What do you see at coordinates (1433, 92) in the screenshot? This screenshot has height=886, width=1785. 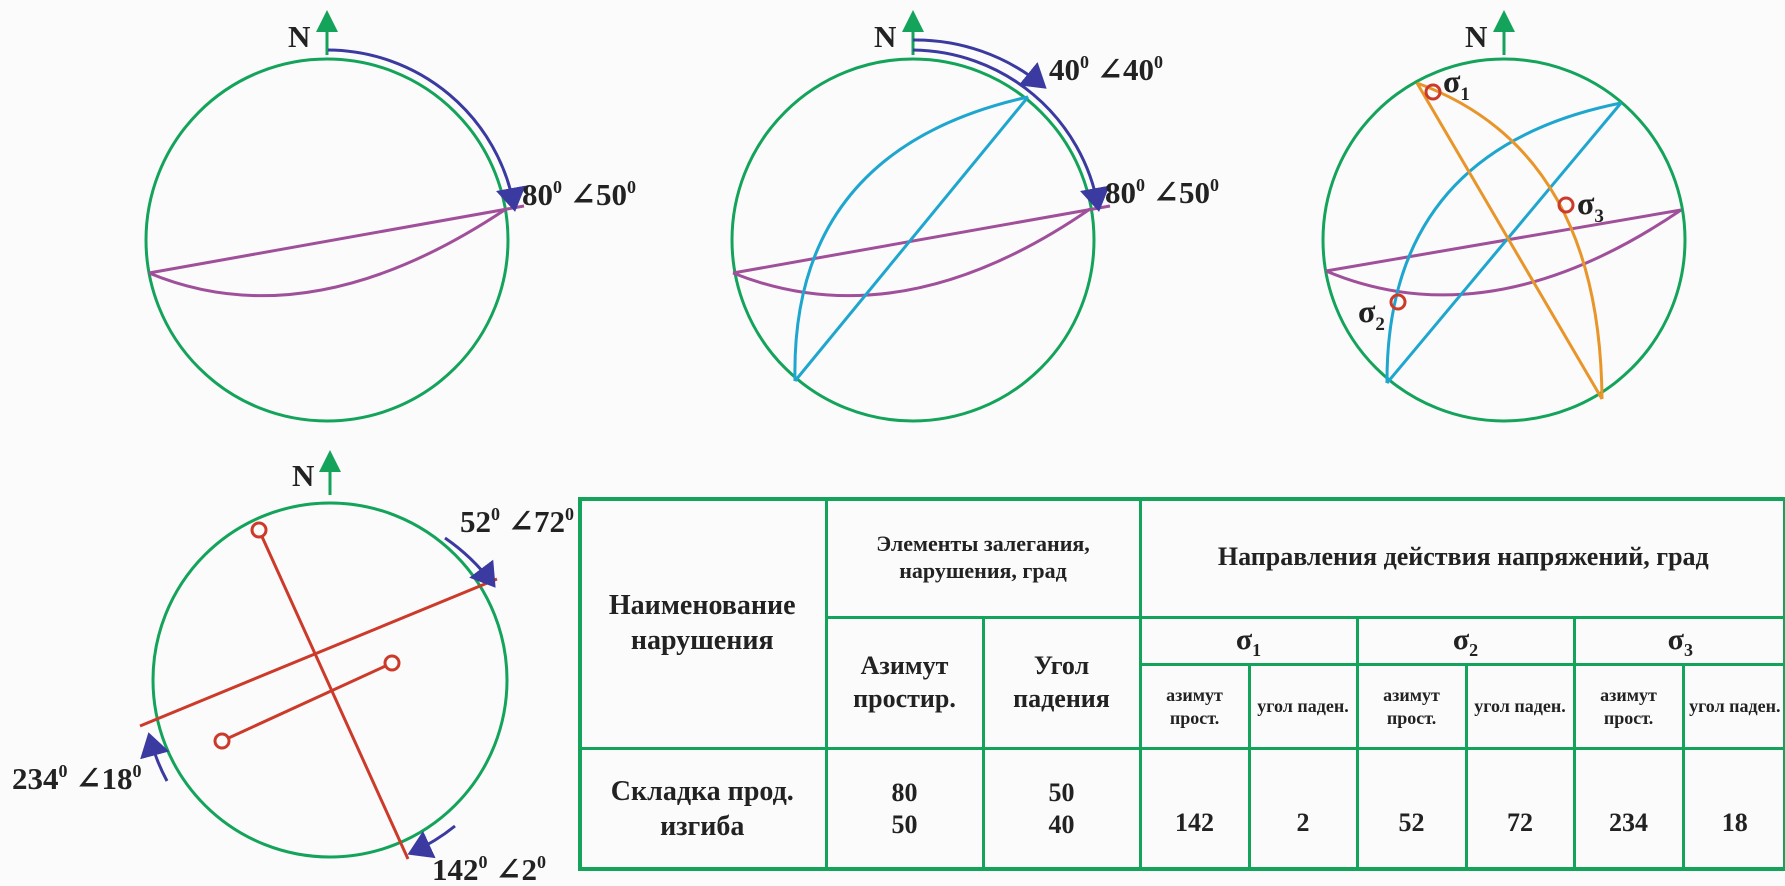 I see `sigma-1-point` at bounding box center [1433, 92].